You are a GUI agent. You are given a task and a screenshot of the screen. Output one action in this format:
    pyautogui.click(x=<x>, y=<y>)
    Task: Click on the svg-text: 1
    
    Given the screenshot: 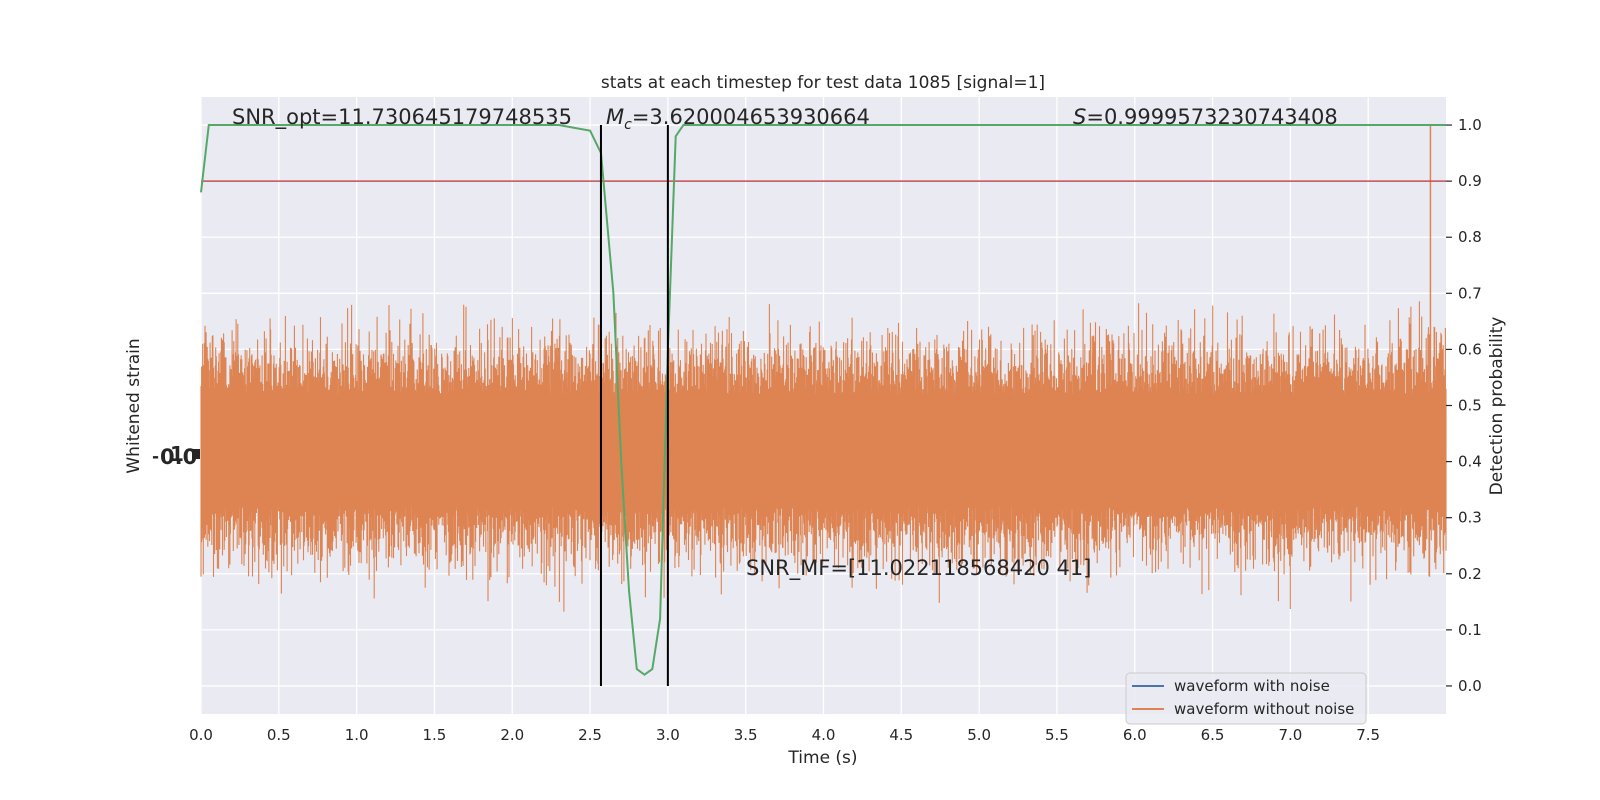 What is the action you would take?
    pyautogui.click(x=177, y=454)
    